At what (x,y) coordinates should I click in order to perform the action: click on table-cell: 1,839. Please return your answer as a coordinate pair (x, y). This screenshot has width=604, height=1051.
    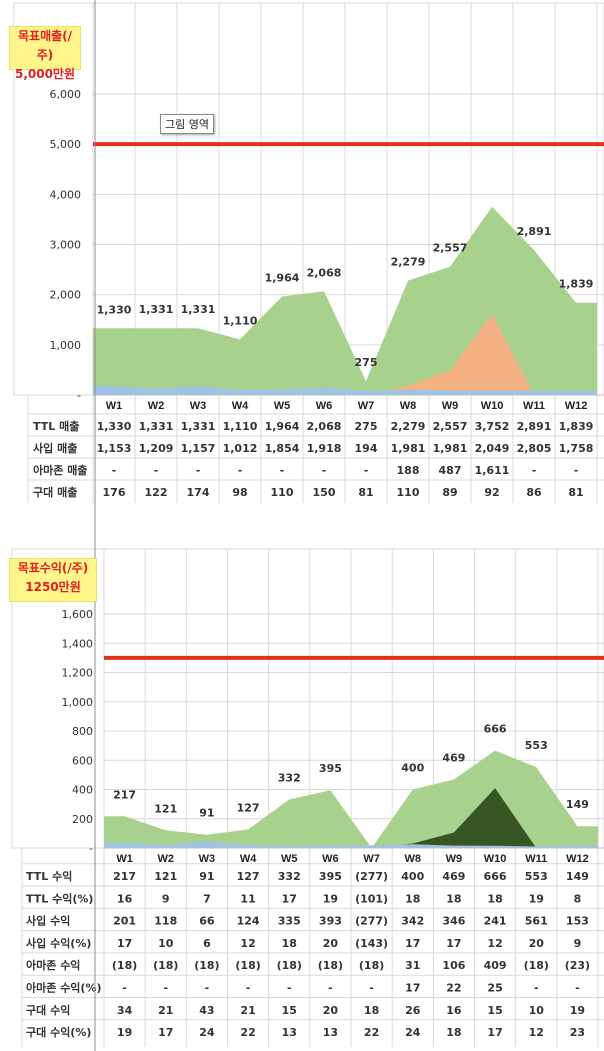
    Looking at the image, I should click on (576, 426).